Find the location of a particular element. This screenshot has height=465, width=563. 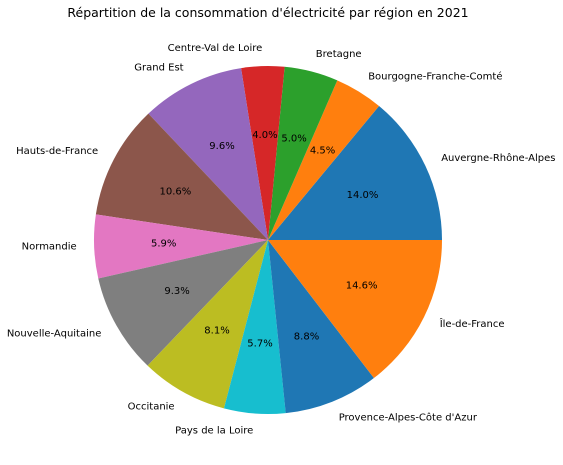

slice-label: Grand Est is located at coordinates (158, 68).